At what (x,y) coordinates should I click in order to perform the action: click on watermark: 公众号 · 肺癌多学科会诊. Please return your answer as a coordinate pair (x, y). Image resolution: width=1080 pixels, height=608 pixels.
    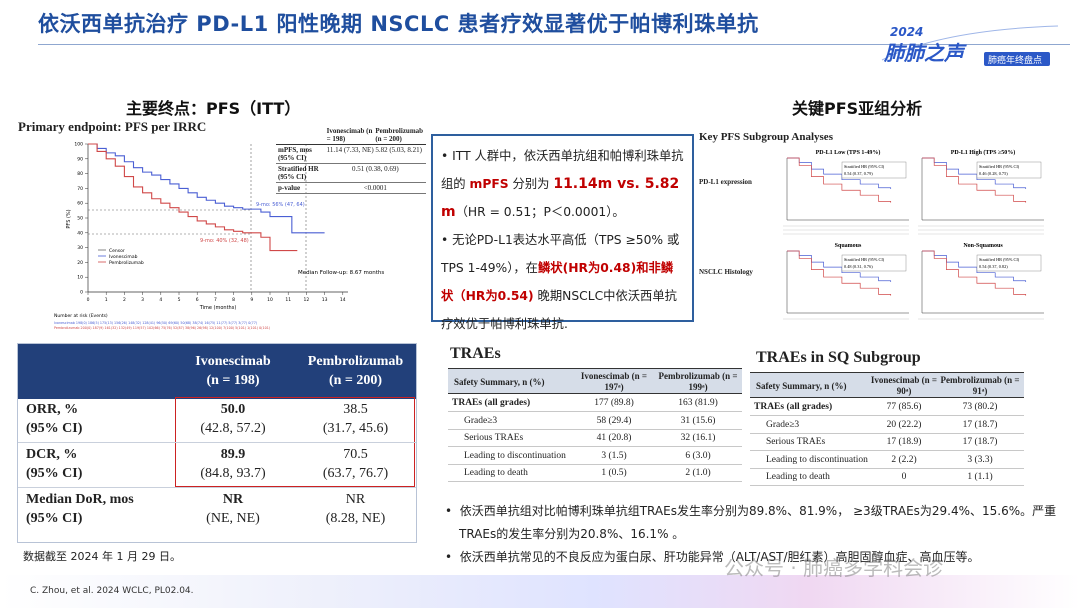
    Looking at the image, I should click on (834, 568).